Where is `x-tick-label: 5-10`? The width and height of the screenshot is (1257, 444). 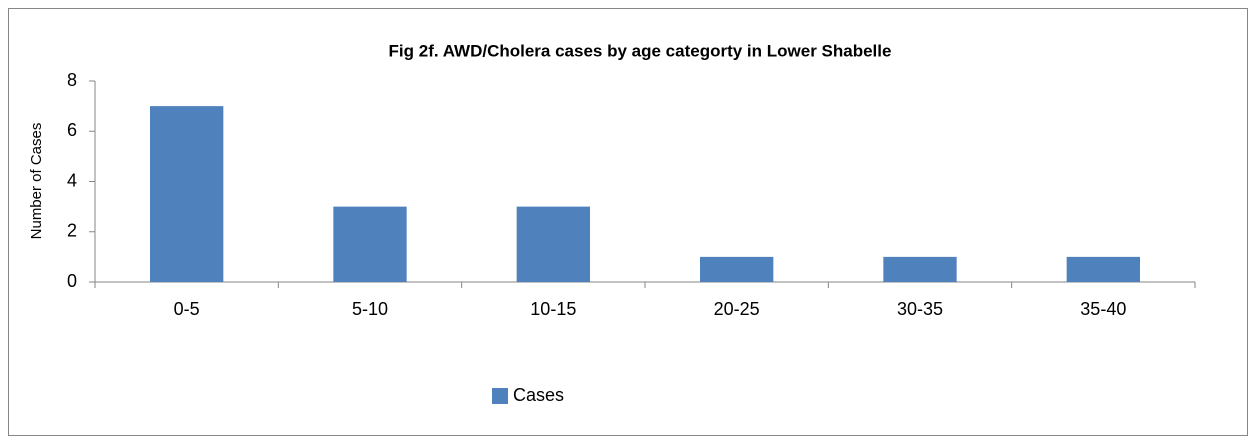
x-tick-label: 5-10 is located at coordinates (370, 309).